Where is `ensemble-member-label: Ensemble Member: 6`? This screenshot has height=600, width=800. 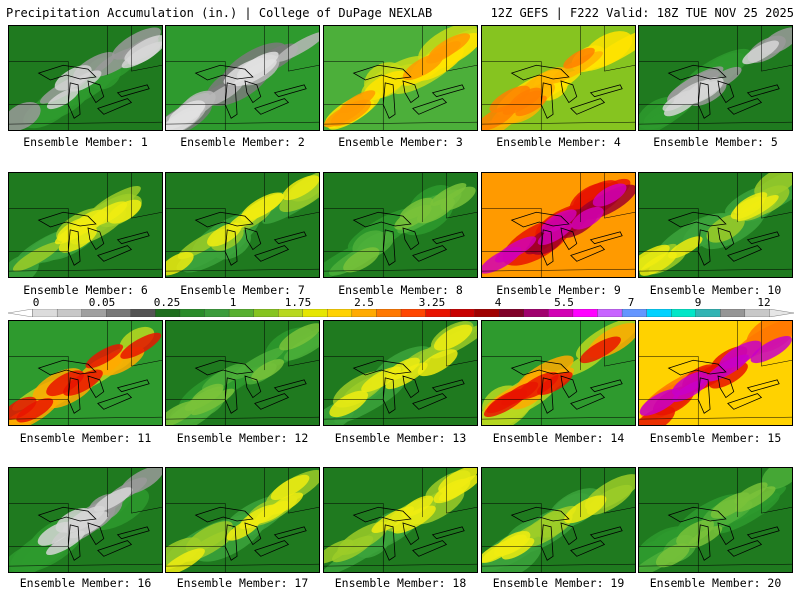 ensemble-member-label: Ensemble Member: 6 is located at coordinates (85, 290).